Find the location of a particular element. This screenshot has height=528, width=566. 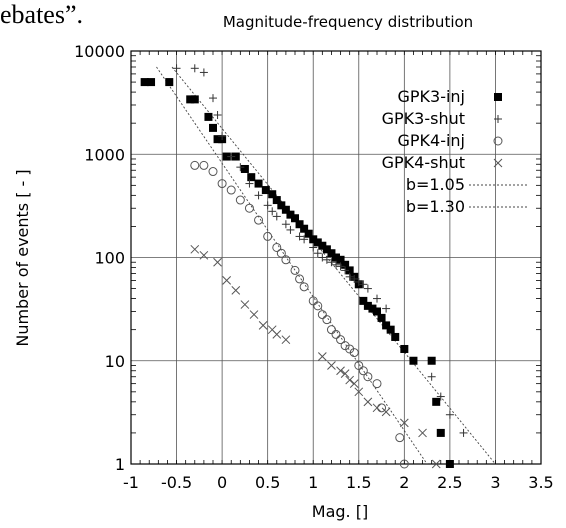

page-fragment-text: ebates”. is located at coordinates (42, 14).